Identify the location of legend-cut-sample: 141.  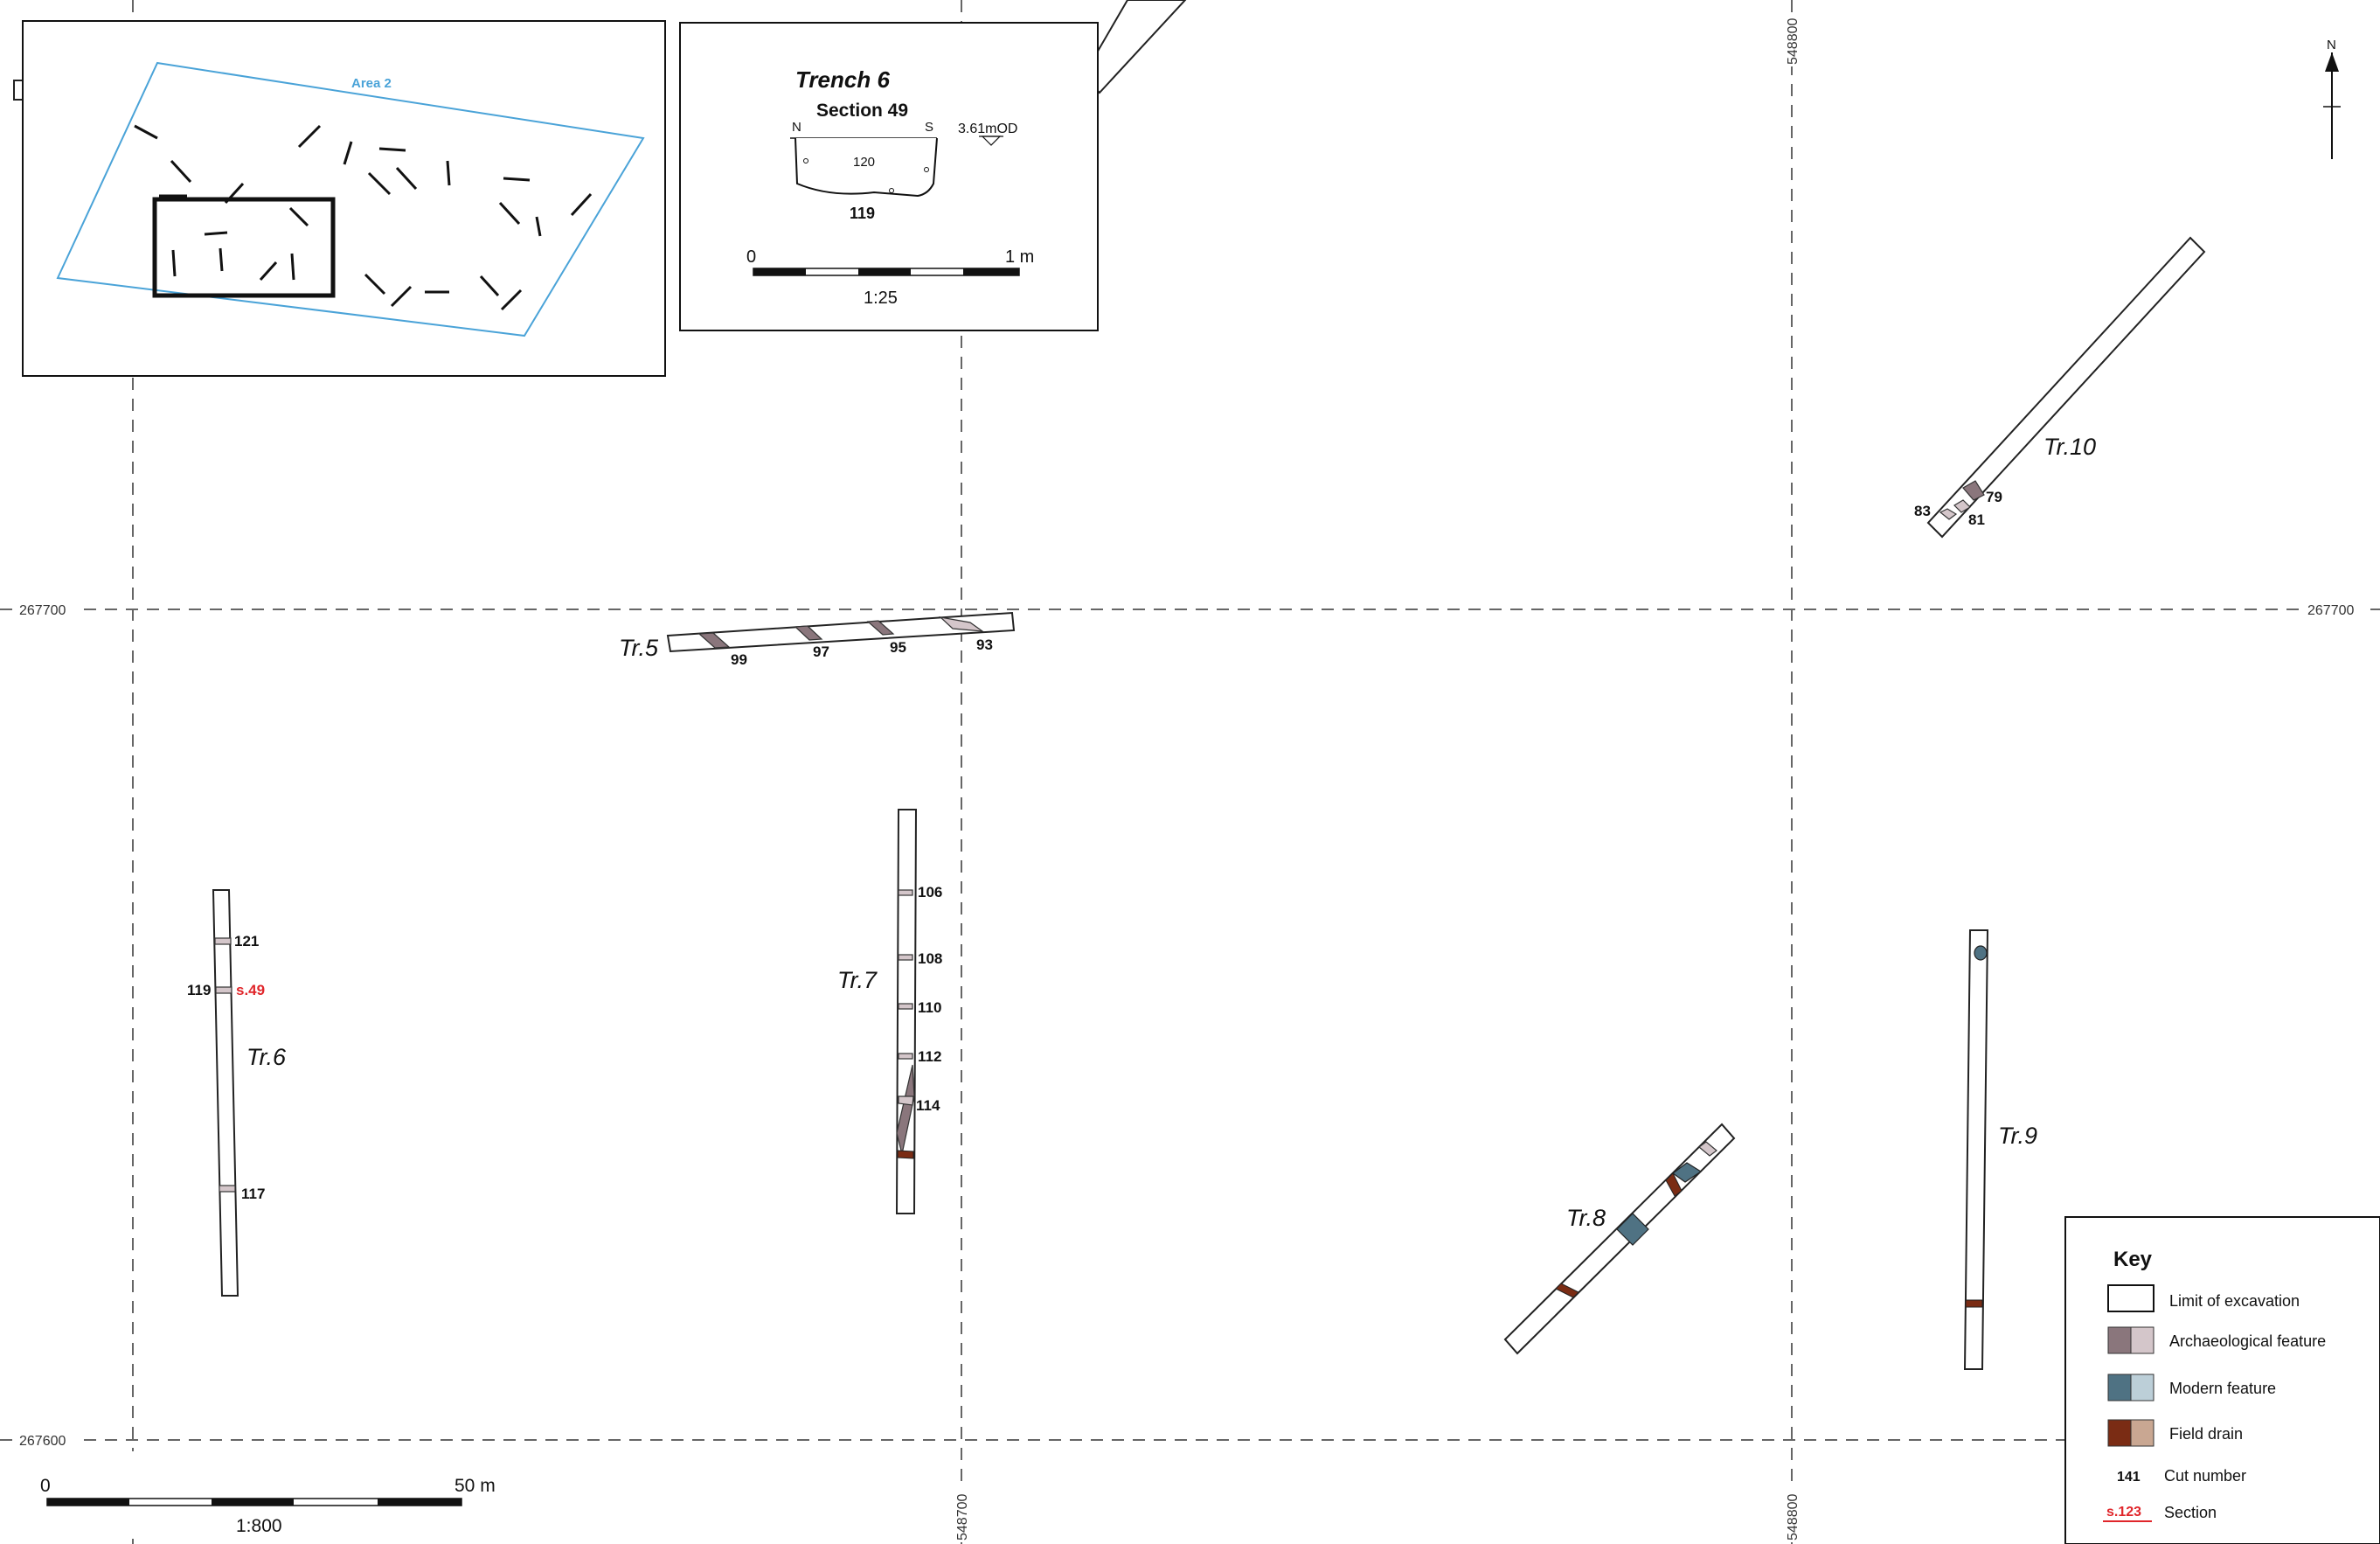
(2129, 1477).